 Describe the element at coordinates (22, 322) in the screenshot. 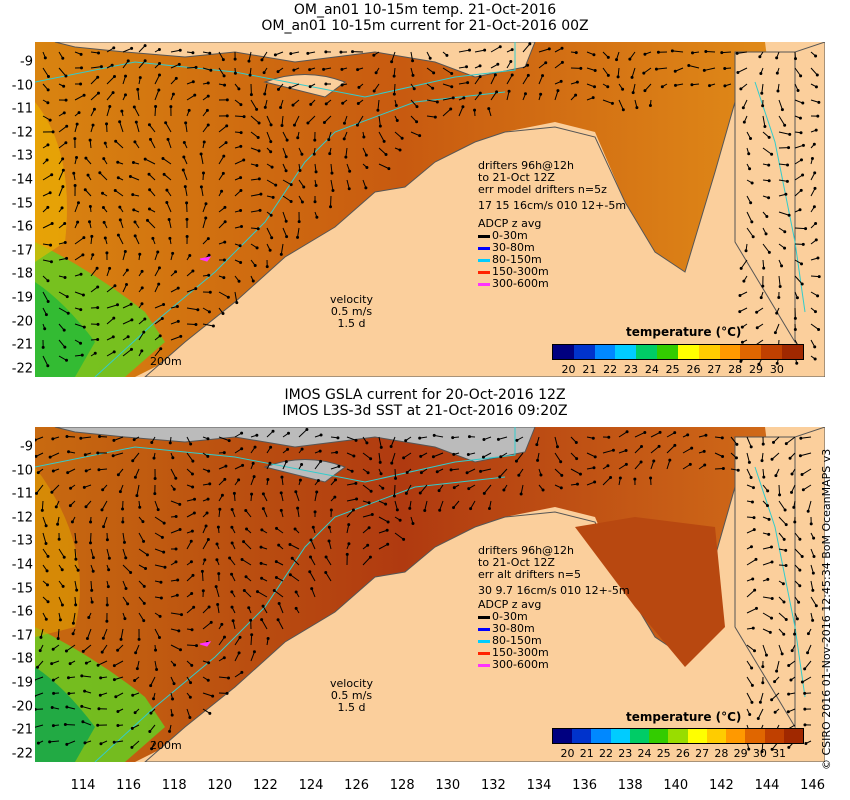

I see `latitude-tick-label: -20` at that location.